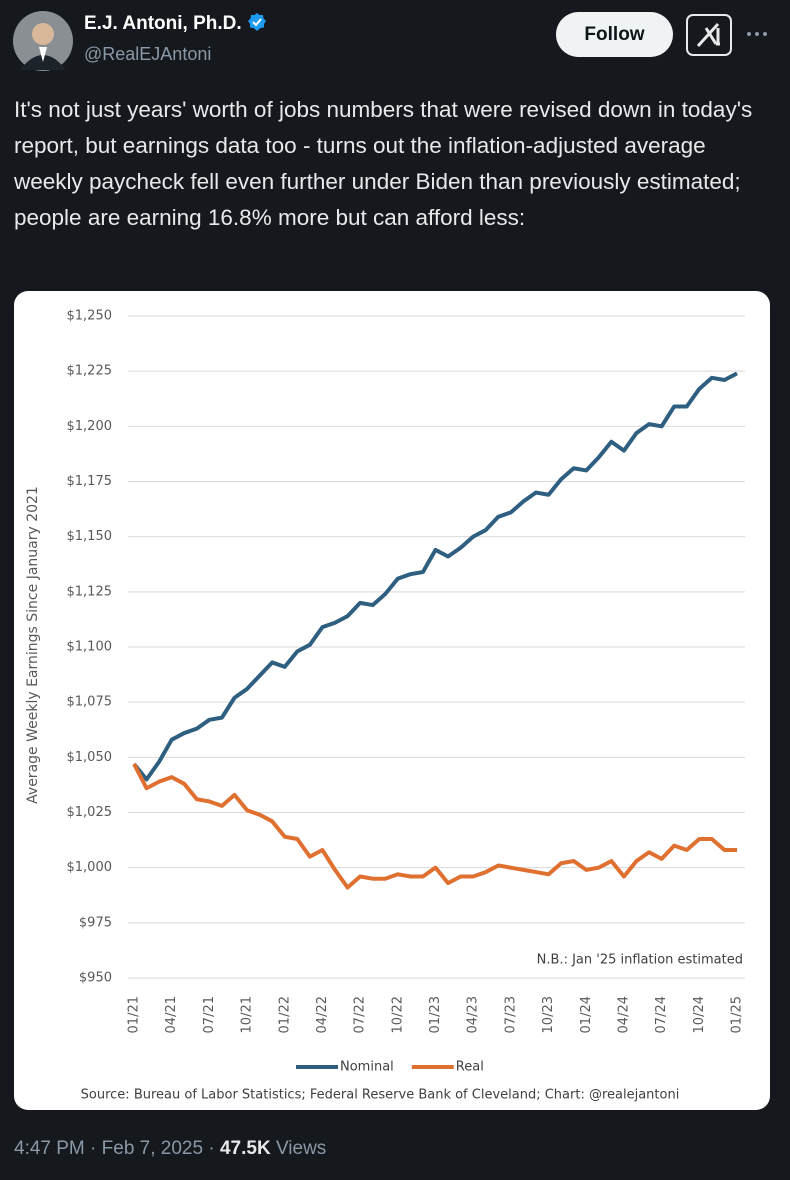  Describe the element at coordinates (90, 812) in the screenshot. I see `y-tick-label: $1,025` at that location.